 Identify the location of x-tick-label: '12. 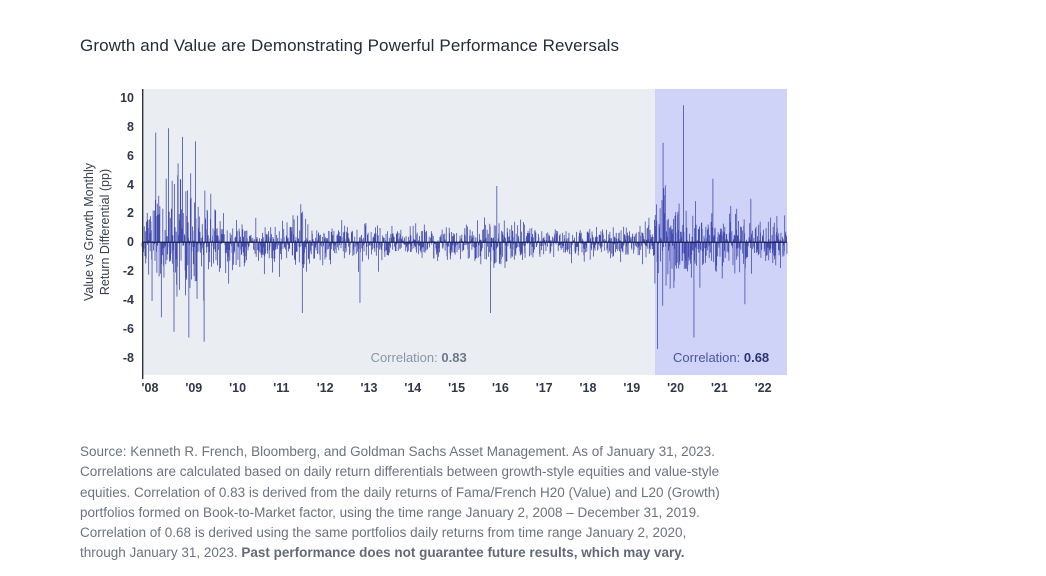
(325, 388).